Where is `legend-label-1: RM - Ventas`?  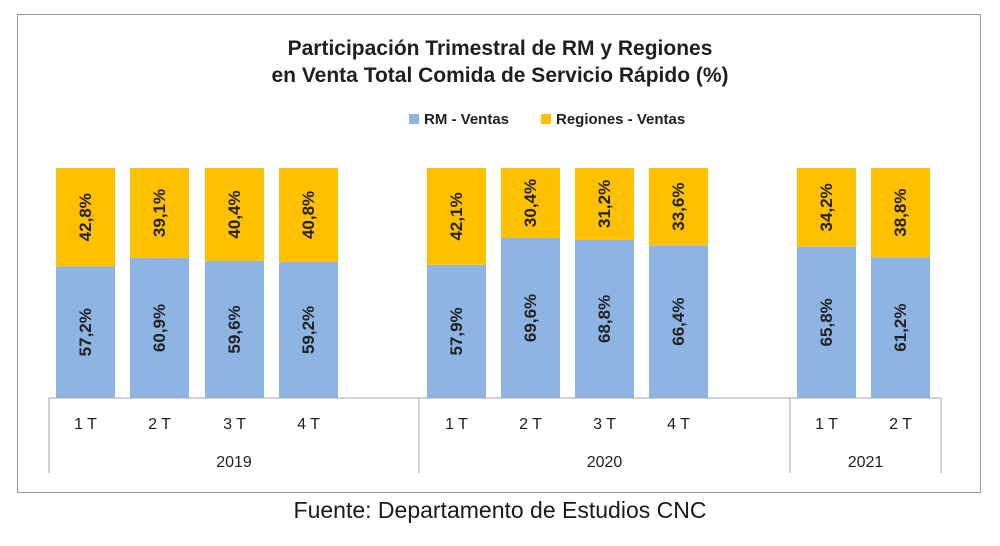 legend-label-1: RM - Ventas is located at coordinates (466, 119).